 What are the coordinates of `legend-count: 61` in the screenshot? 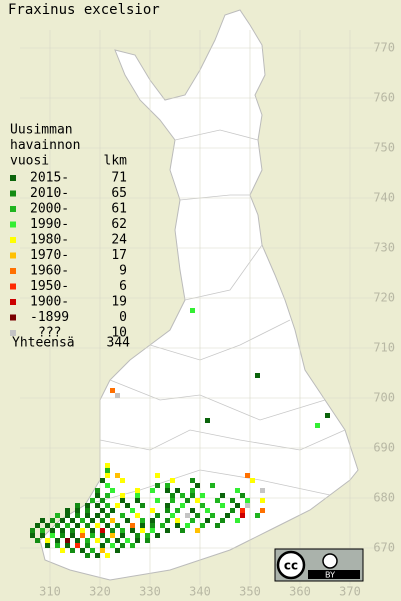 It's located at (119, 209).